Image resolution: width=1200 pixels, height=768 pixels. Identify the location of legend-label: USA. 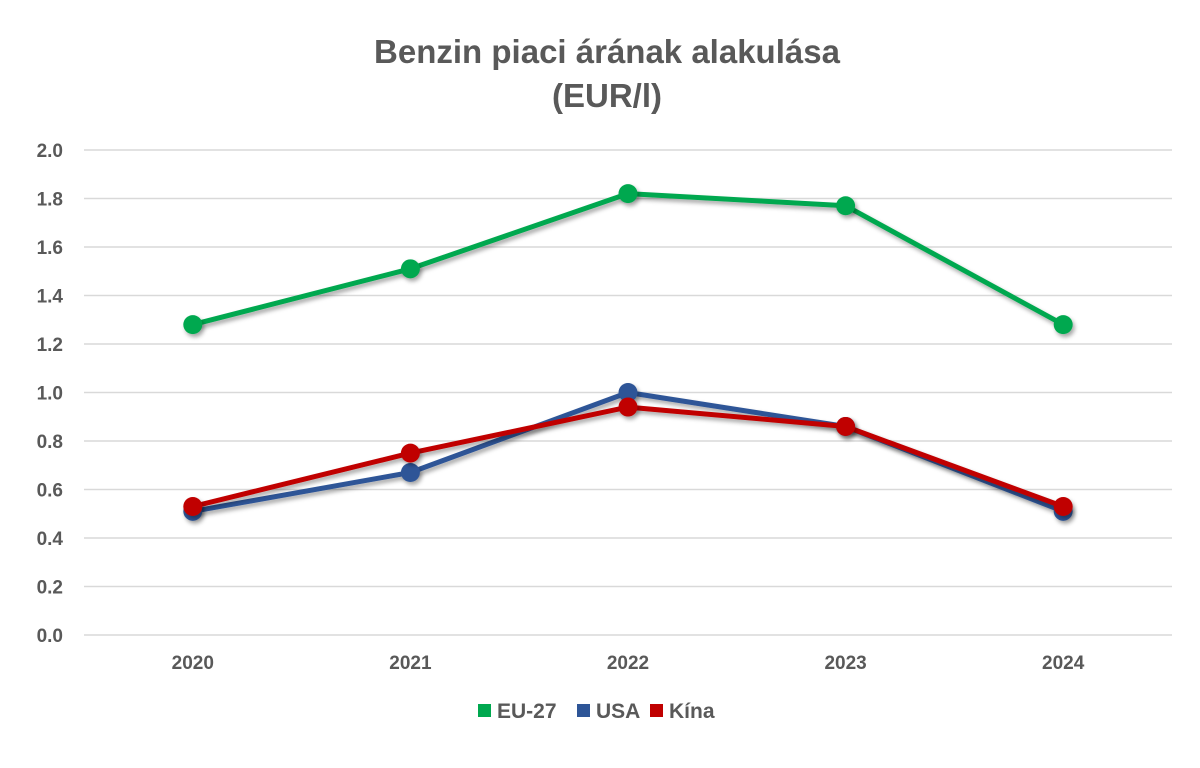
(618, 711).